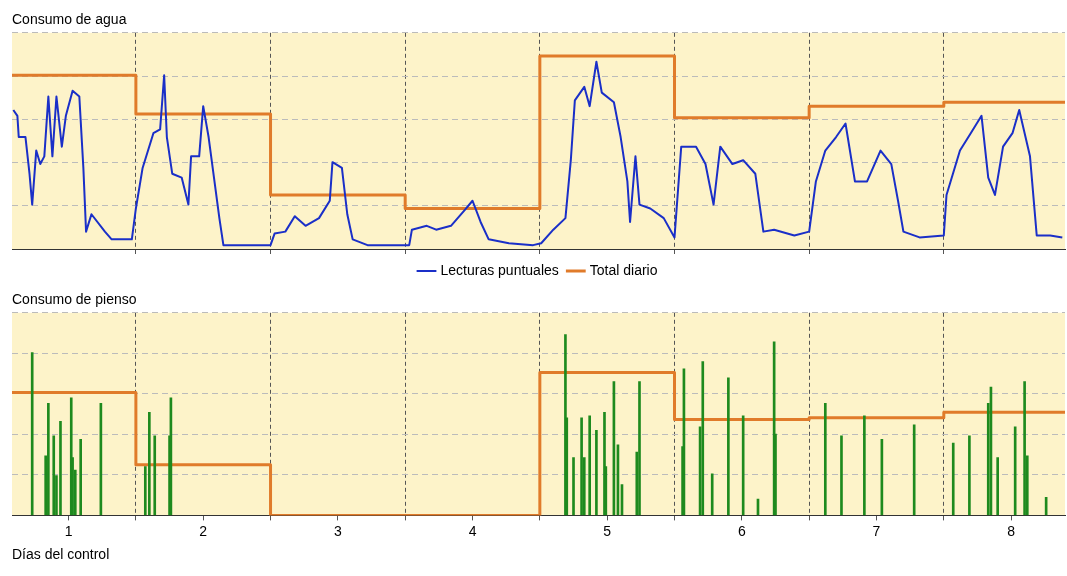 This screenshot has width=1067, height=576. Describe the element at coordinates (607, 530) in the screenshot. I see `x-tick-label: 5` at that location.